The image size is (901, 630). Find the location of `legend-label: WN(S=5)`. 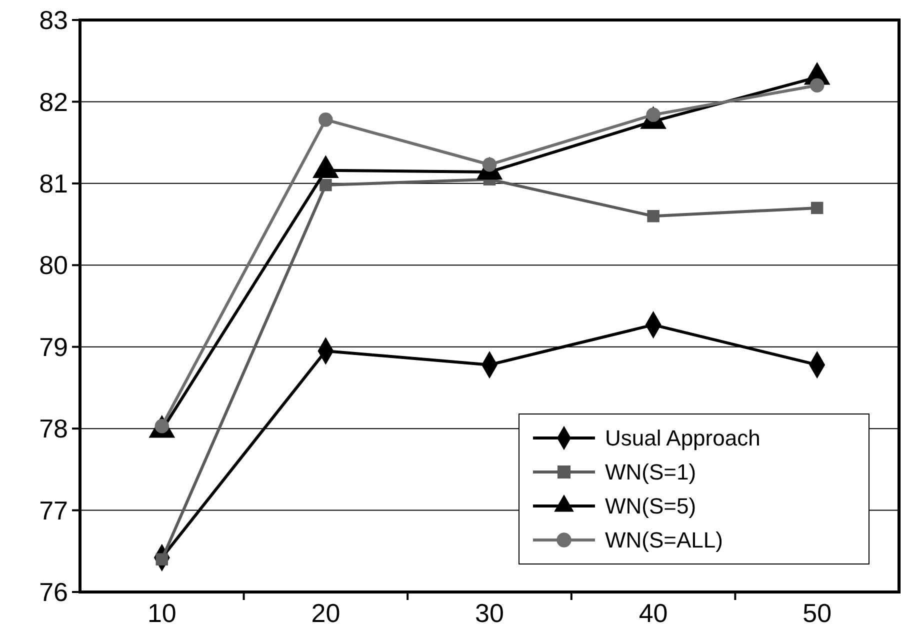

legend-label: WN(S=5) is located at coordinates (650, 506).